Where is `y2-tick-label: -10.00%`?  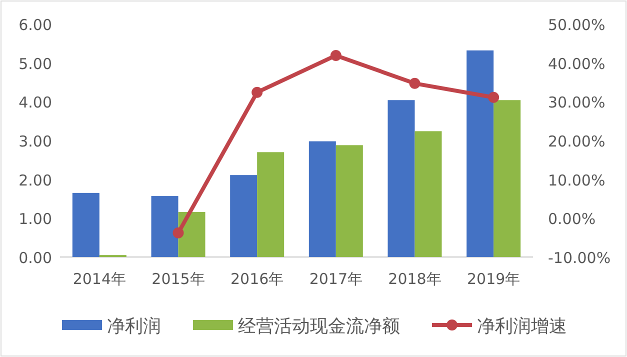 y2-tick-label: -10.00% is located at coordinates (579, 258).